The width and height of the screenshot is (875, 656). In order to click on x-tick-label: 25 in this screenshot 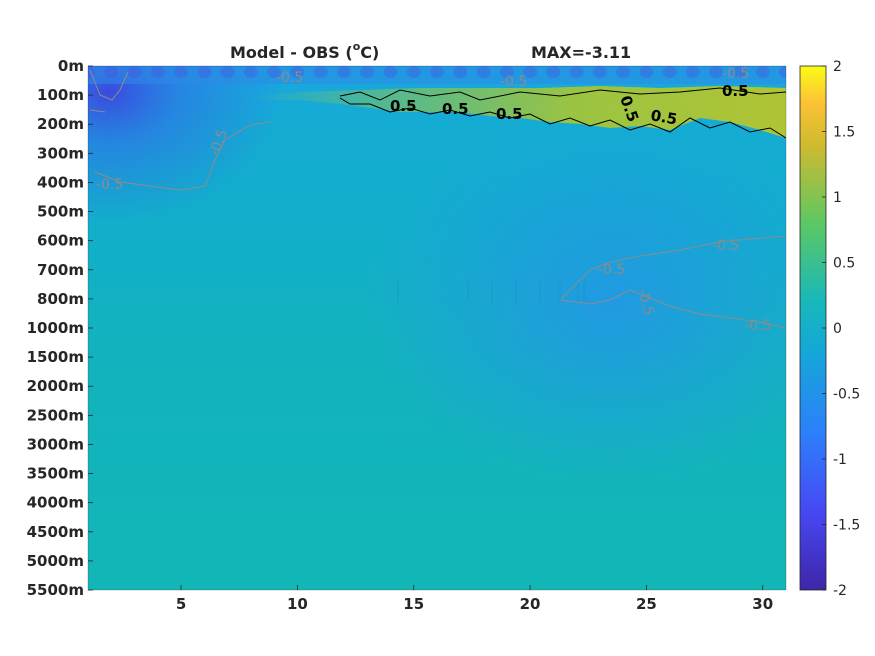, I will do `click(646, 604)`.